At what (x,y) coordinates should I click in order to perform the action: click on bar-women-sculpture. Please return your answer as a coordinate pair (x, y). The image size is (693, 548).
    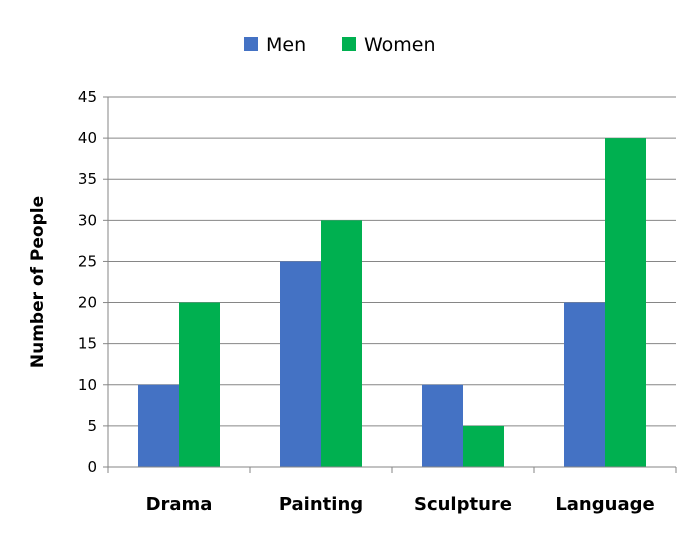
    Looking at the image, I should click on (483, 446).